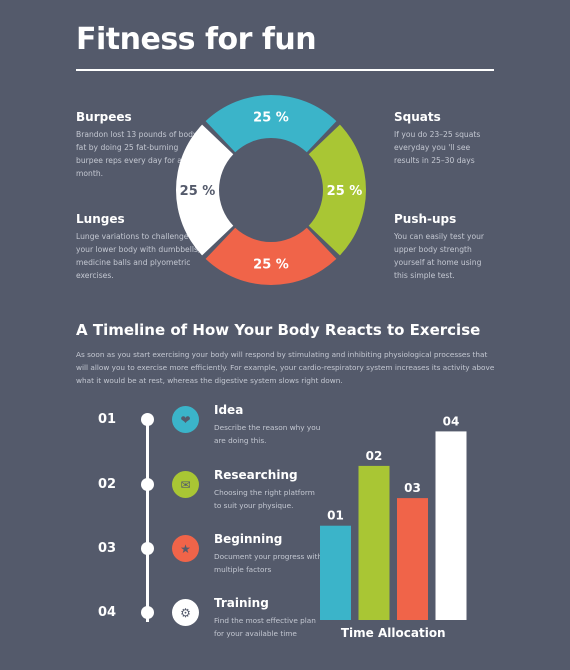 The width and height of the screenshot is (570, 670). I want to click on step-title: Beginning, so click(248, 539).